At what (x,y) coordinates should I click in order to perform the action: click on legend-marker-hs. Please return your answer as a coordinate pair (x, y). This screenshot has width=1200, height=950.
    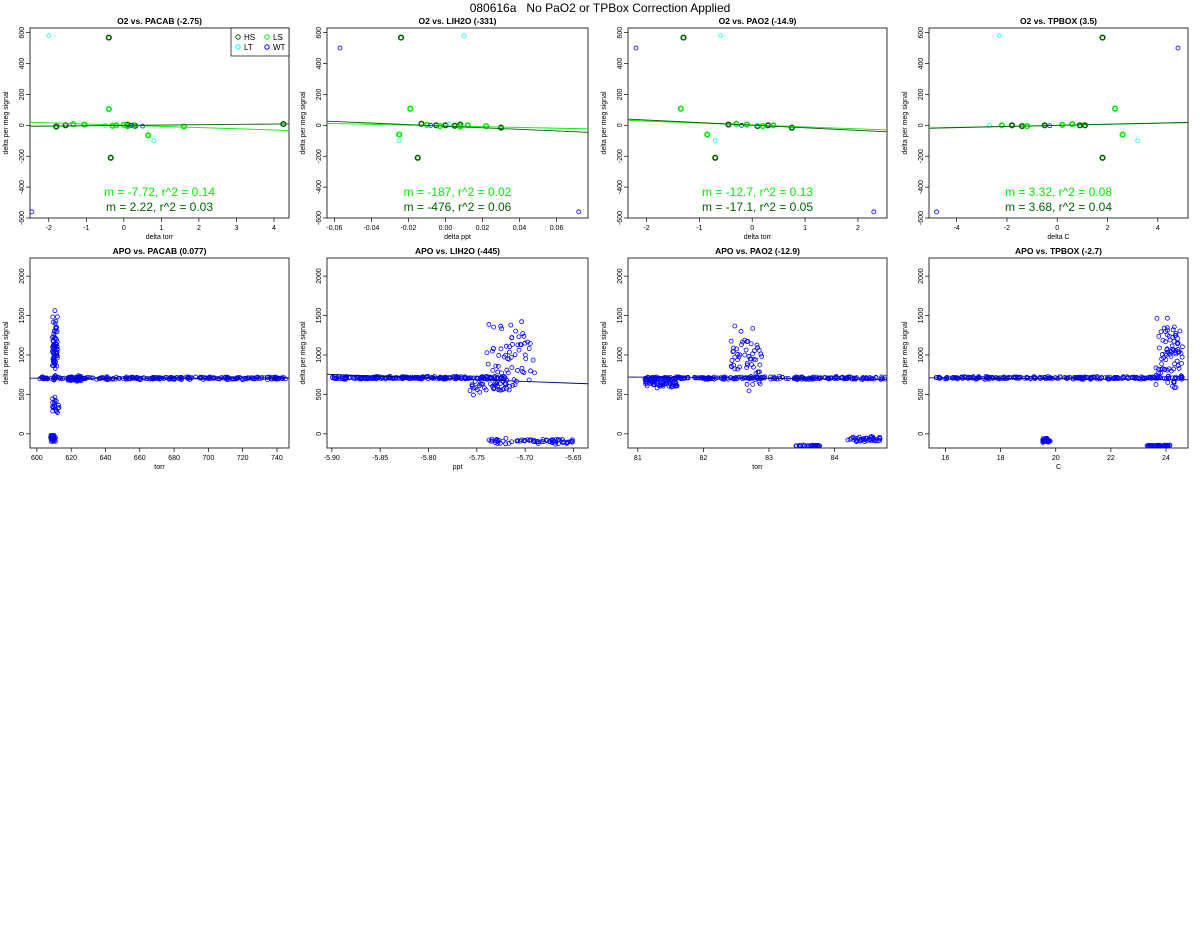
    Looking at the image, I should click on (238, 37).